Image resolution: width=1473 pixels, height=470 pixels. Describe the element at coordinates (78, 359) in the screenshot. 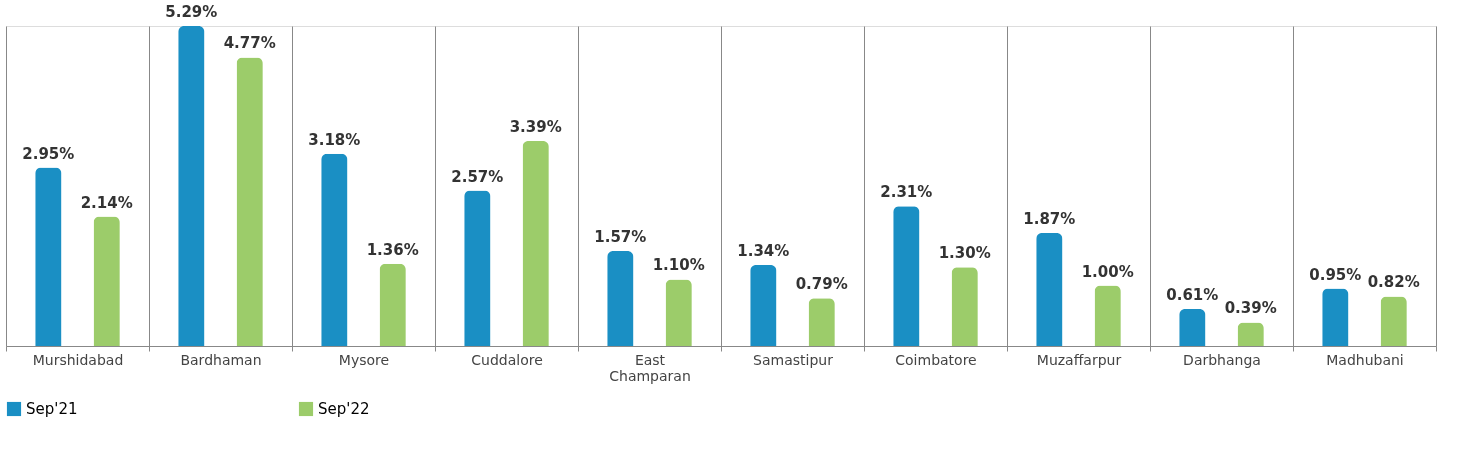

I see `x-tick-label: Murshidabad` at that location.